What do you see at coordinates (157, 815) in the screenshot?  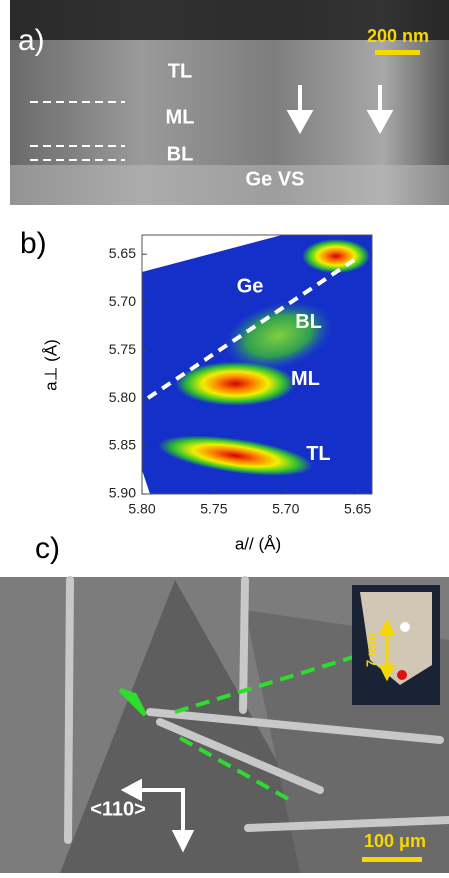 I see `direction-arrows` at bounding box center [157, 815].